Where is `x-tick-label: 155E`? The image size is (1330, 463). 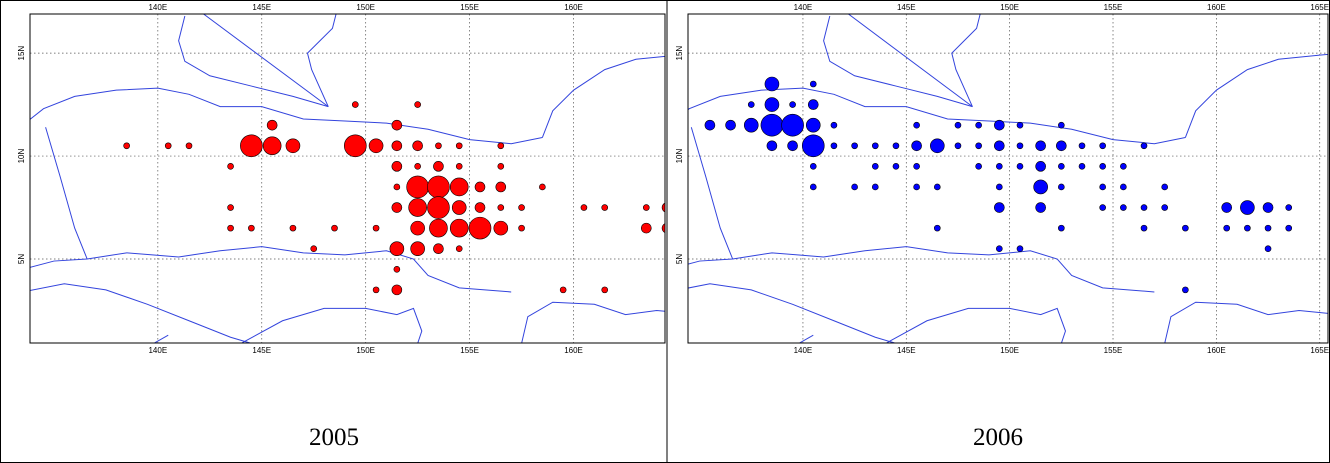 x-tick-label: 155E is located at coordinates (469, 350).